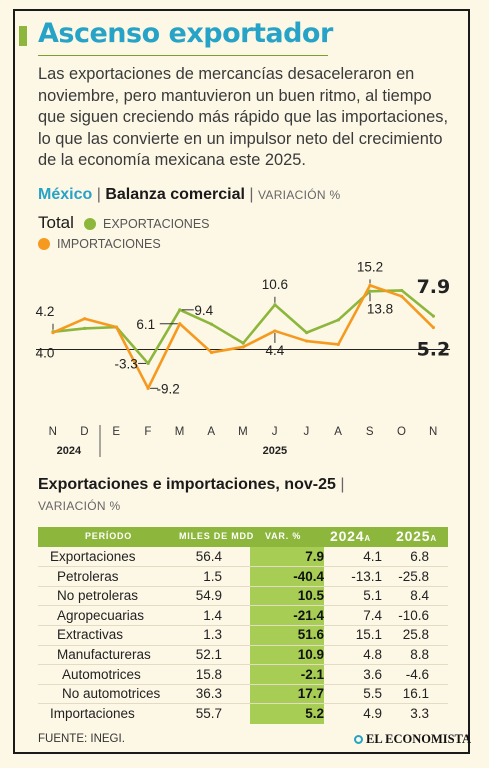  Describe the element at coordinates (203, 310) in the screenshot. I see `data-label: 9.4` at that location.